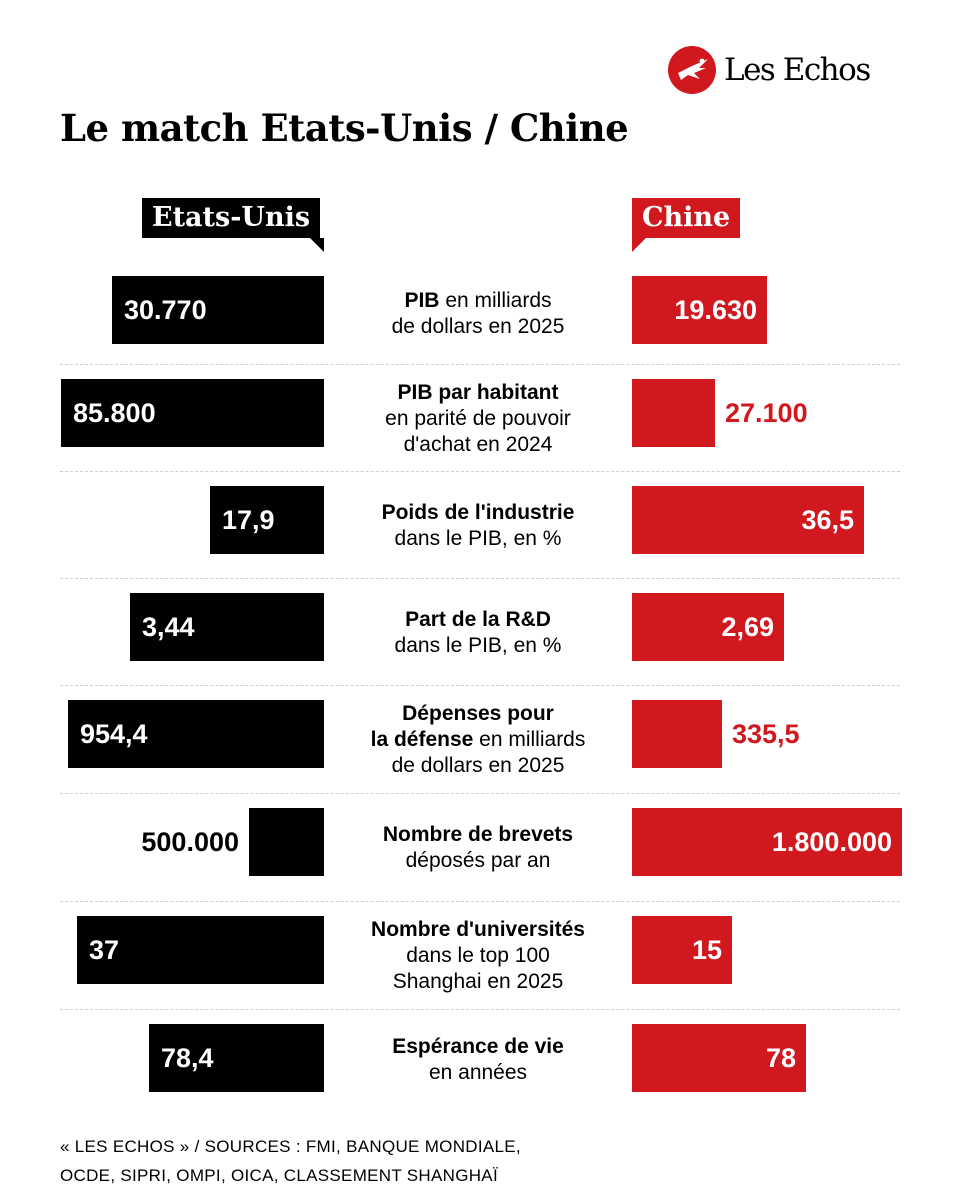 This screenshot has width=960, height=1200. I want to click on brand-logo: Les Echos, so click(769, 70).